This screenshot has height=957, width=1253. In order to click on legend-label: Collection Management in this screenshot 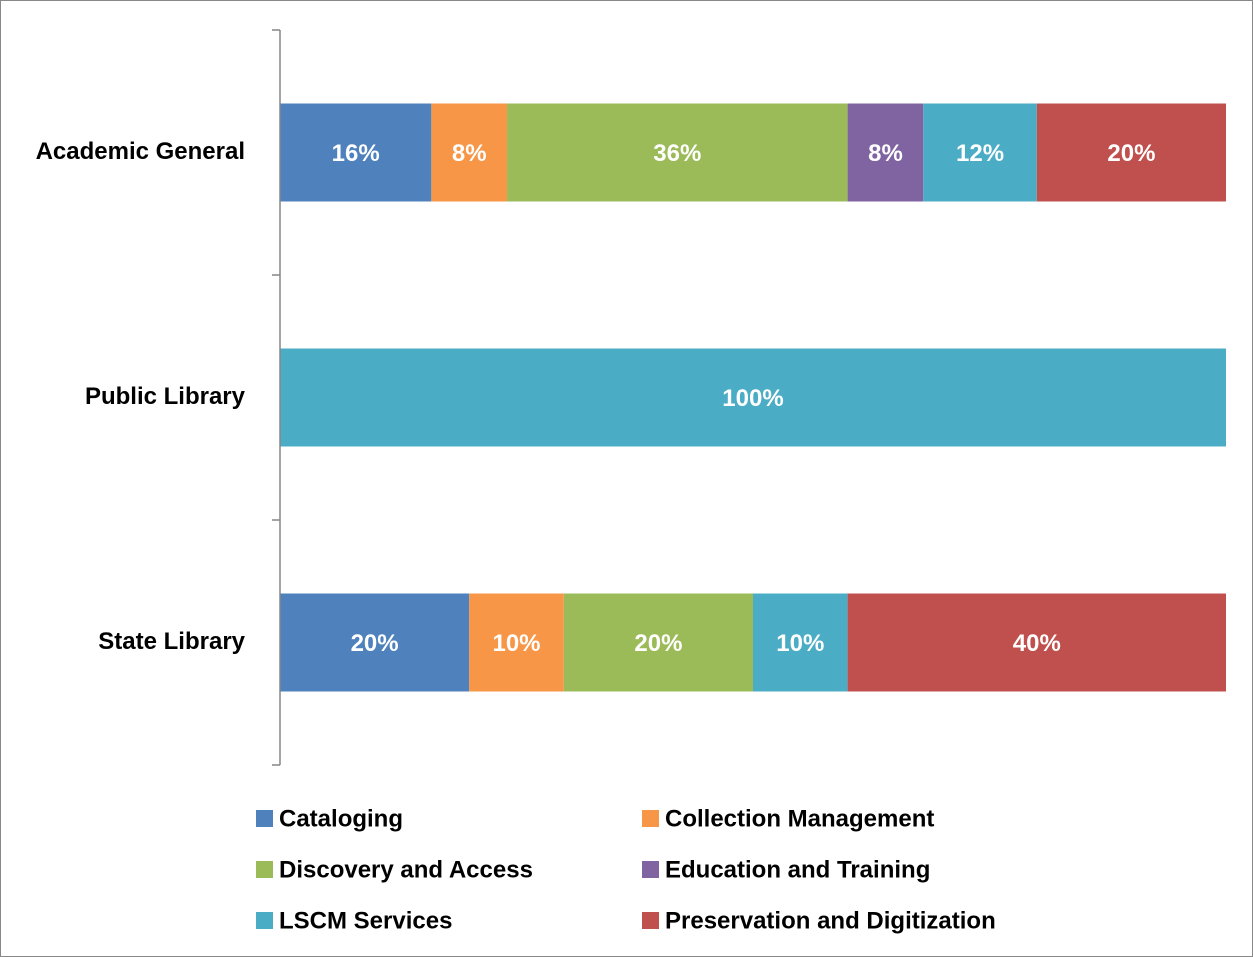, I will do `click(799, 818)`.